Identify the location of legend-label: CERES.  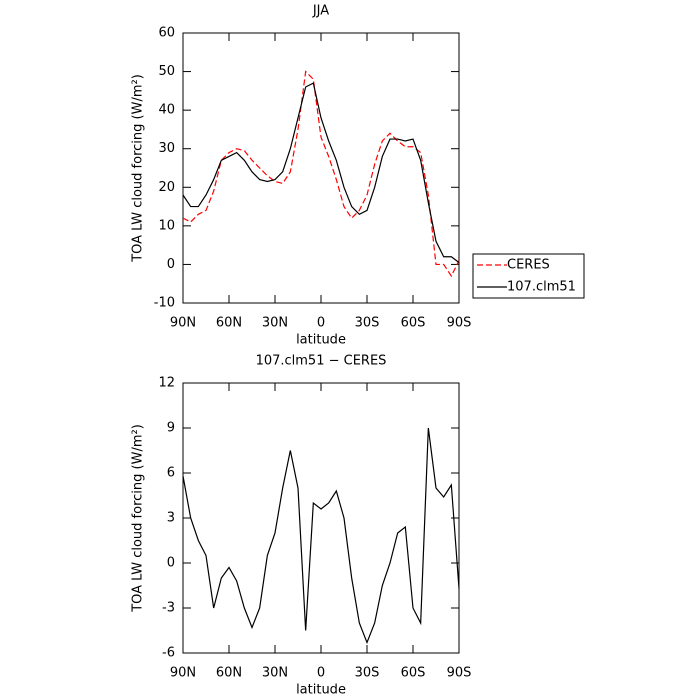
(528, 265).